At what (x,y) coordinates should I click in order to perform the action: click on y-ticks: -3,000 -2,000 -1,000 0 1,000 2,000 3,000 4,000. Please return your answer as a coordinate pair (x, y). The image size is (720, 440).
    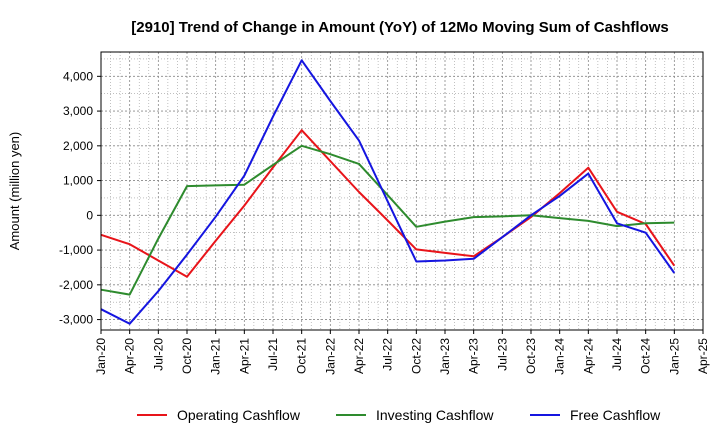
    Looking at the image, I should click on (80, 198).